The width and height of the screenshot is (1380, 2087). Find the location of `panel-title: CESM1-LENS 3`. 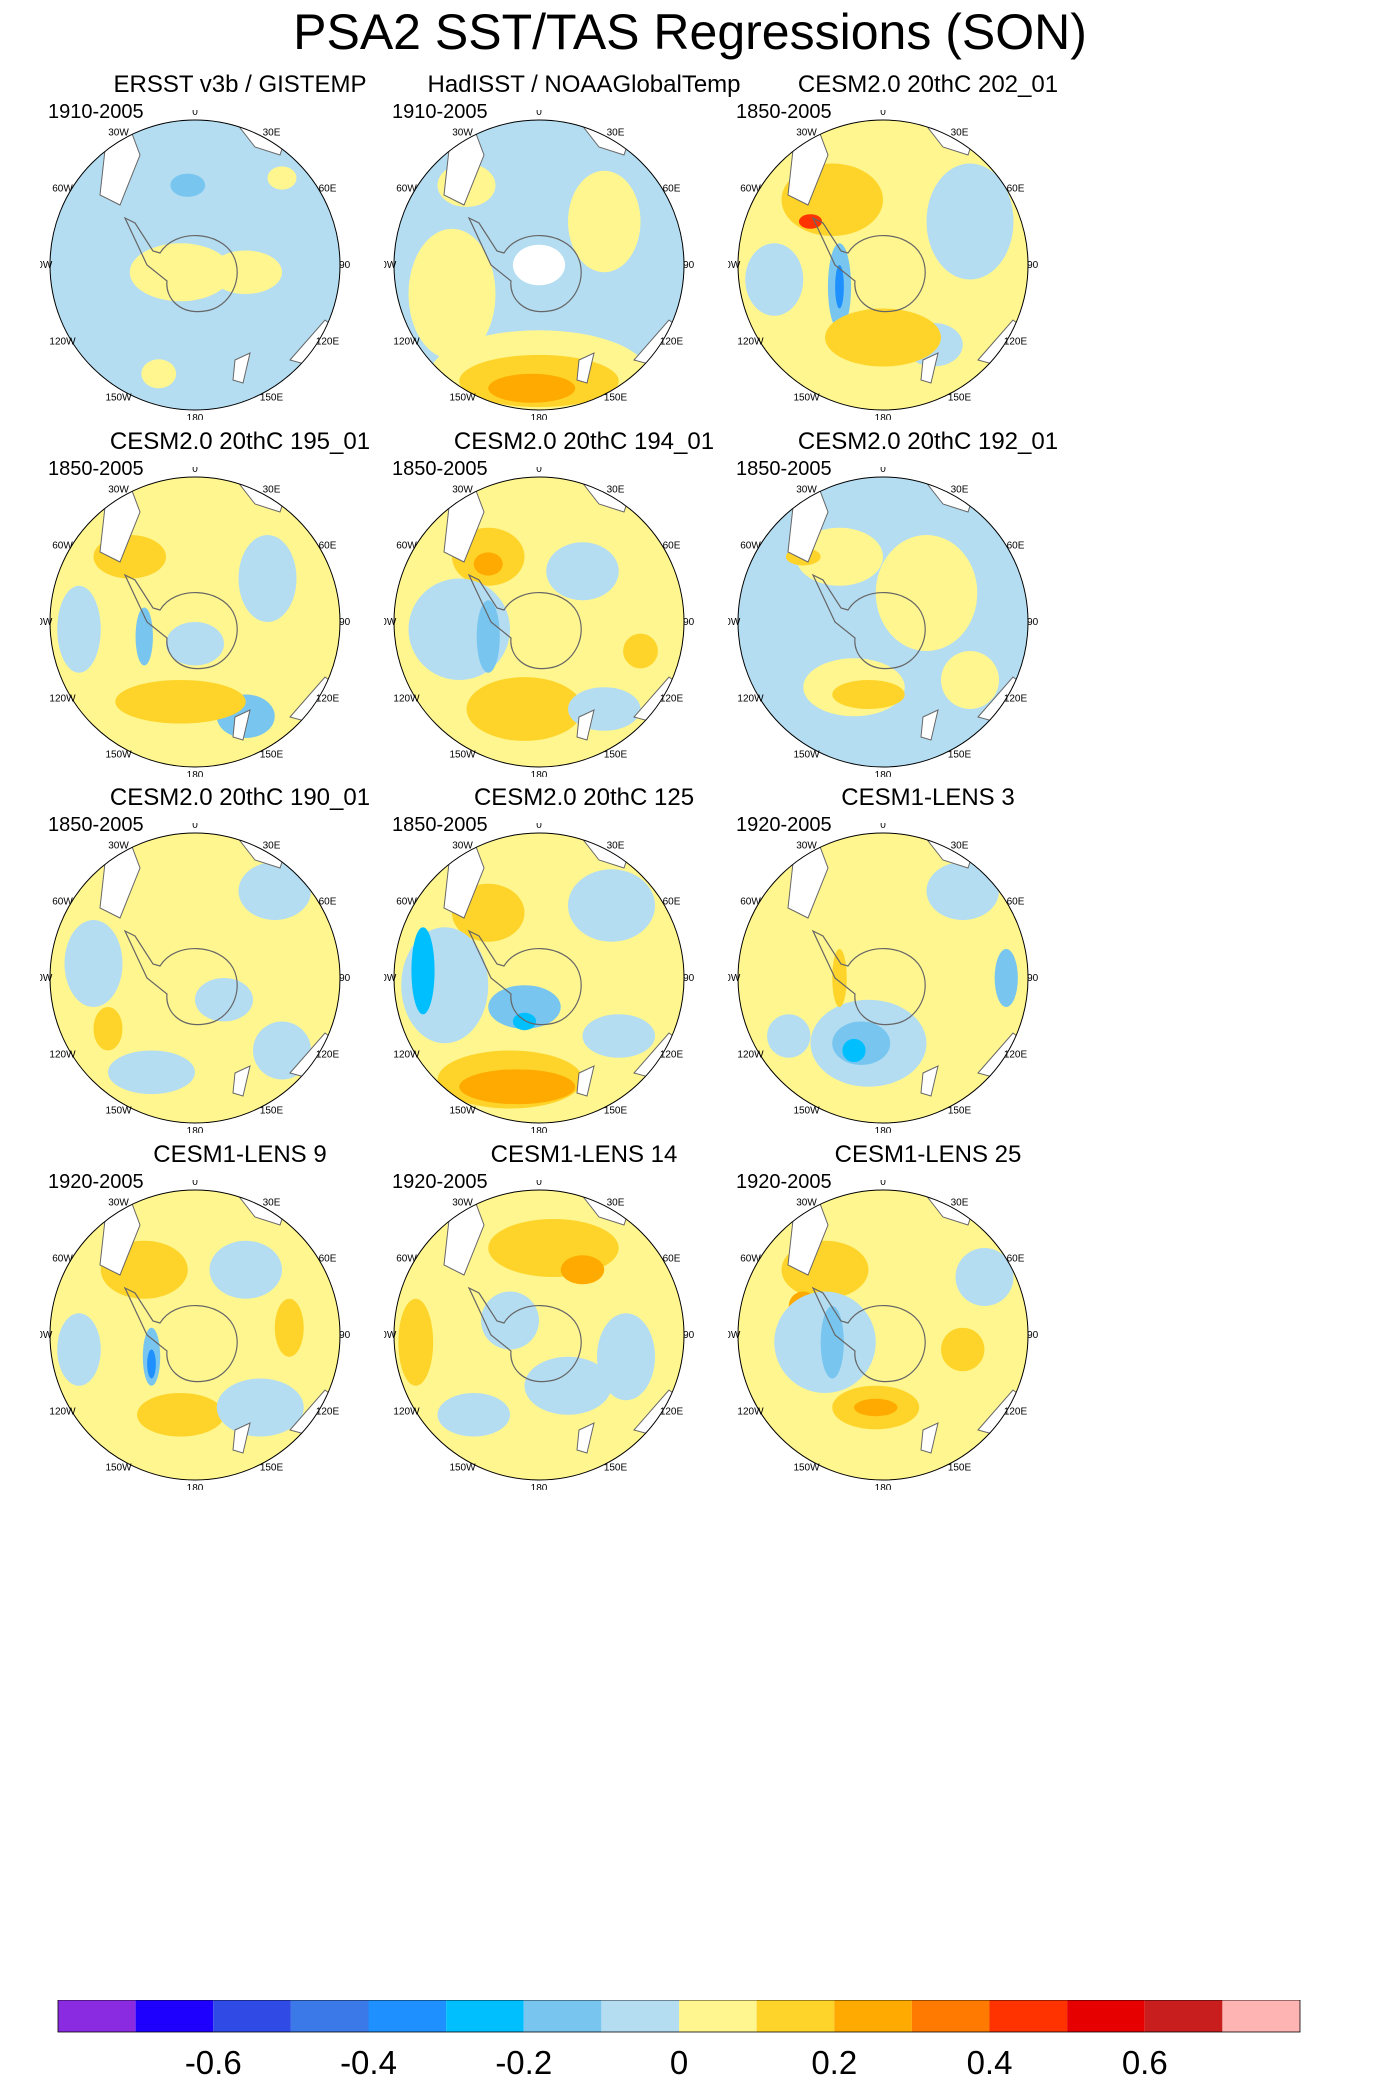

panel-title: CESM1-LENS 3 is located at coordinates (928, 797).